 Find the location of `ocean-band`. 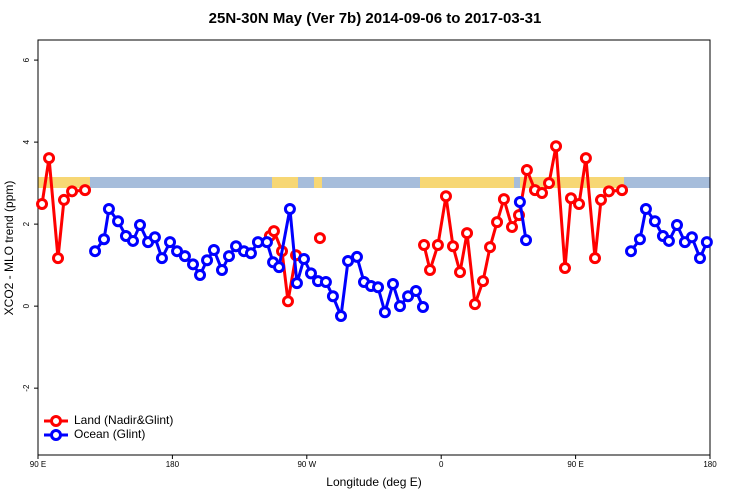

ocean-band is located at coordinates (374, 182).